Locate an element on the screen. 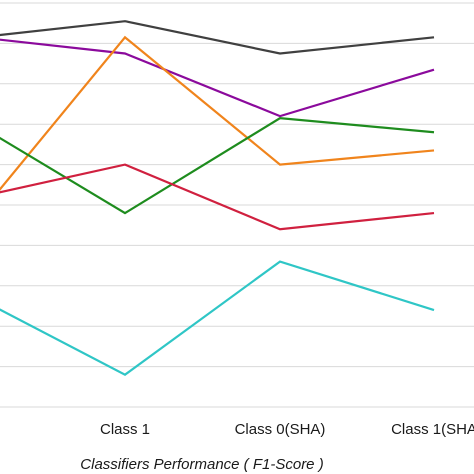  x-tick-label-2: Class 0(SHA) is located at coordinates (280, 429).